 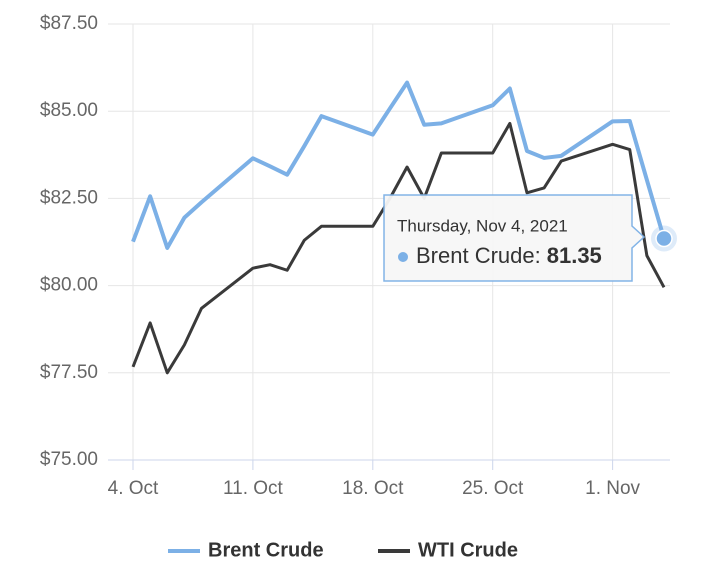 I want to click on legend-label: WTI Crude, so click(x=468, y=550).